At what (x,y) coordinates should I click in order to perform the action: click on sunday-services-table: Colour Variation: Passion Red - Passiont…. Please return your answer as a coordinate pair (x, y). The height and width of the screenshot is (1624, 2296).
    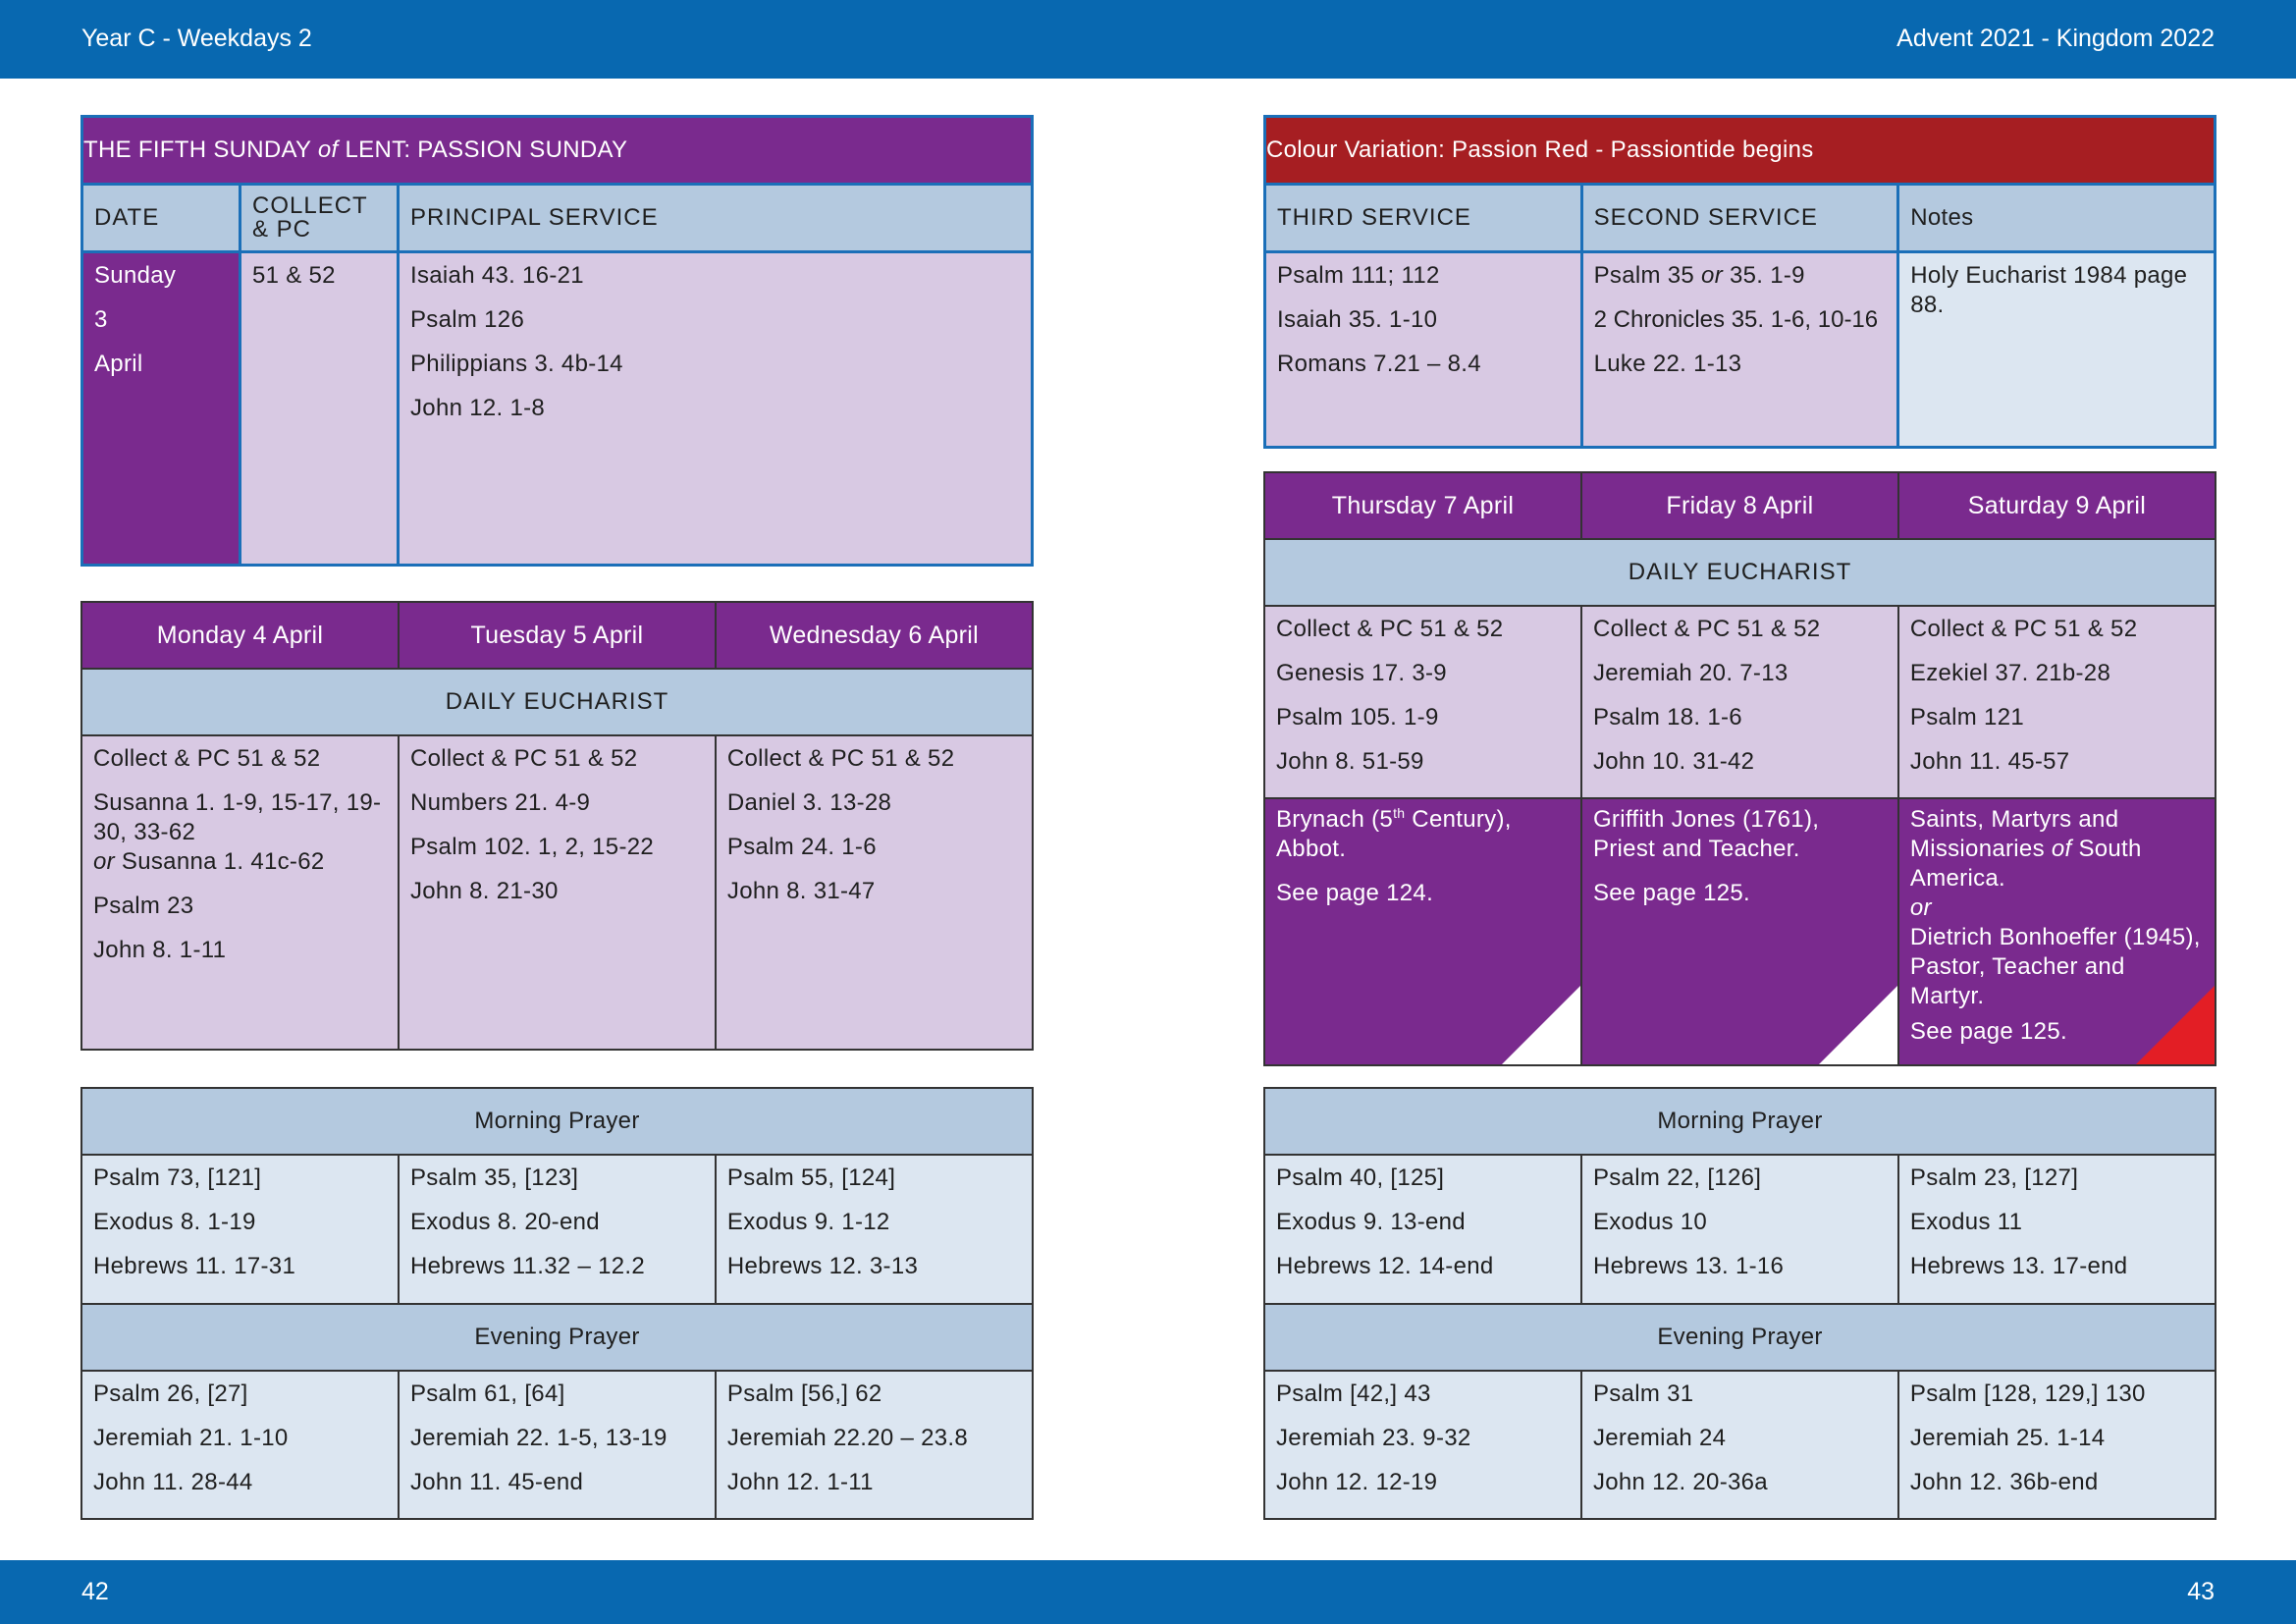
    Looking at the image, I should click on (1739, 282).